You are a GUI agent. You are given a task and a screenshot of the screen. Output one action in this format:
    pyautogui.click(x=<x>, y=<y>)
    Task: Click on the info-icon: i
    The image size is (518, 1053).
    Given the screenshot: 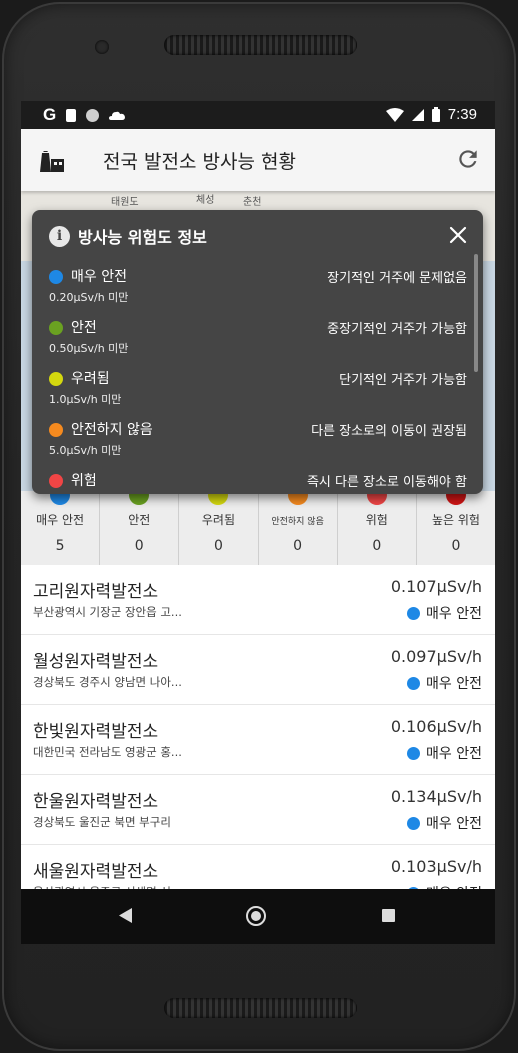 What is the action you would take?
    pyautogui.click(x=59, y=236)
    